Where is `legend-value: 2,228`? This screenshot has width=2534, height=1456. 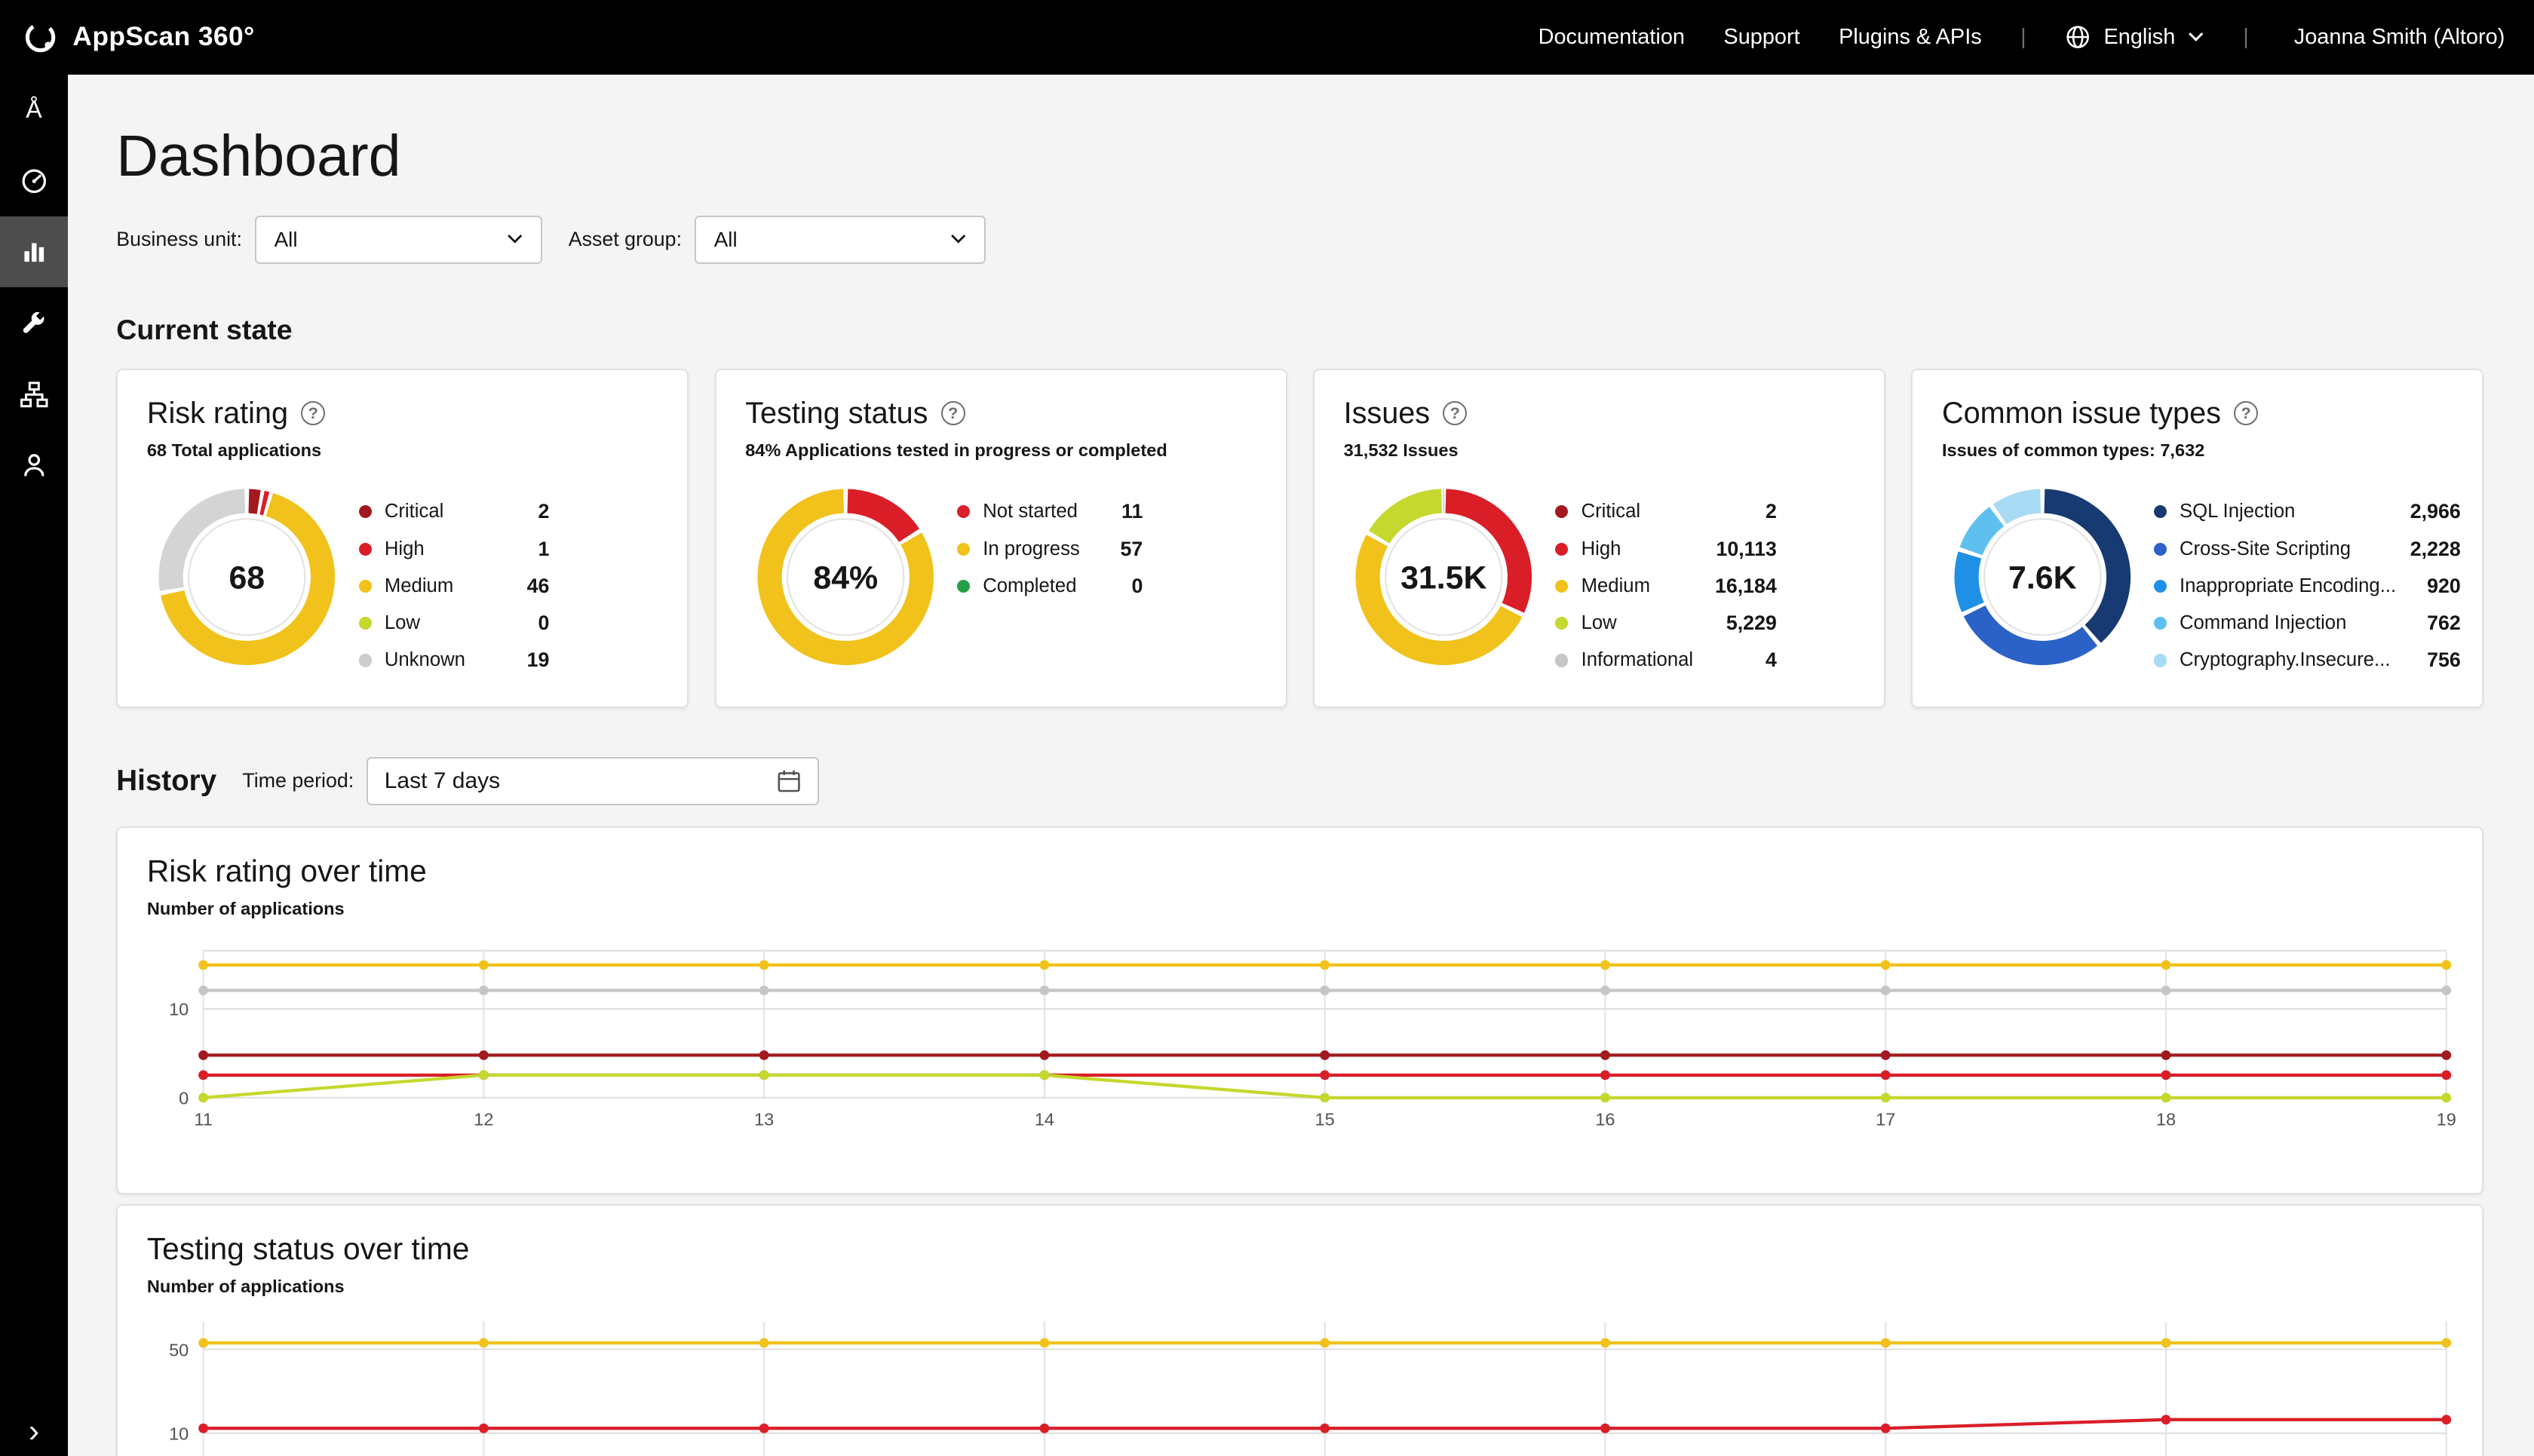 legend-value: 2,228 is located at coordinates (2435, 548).